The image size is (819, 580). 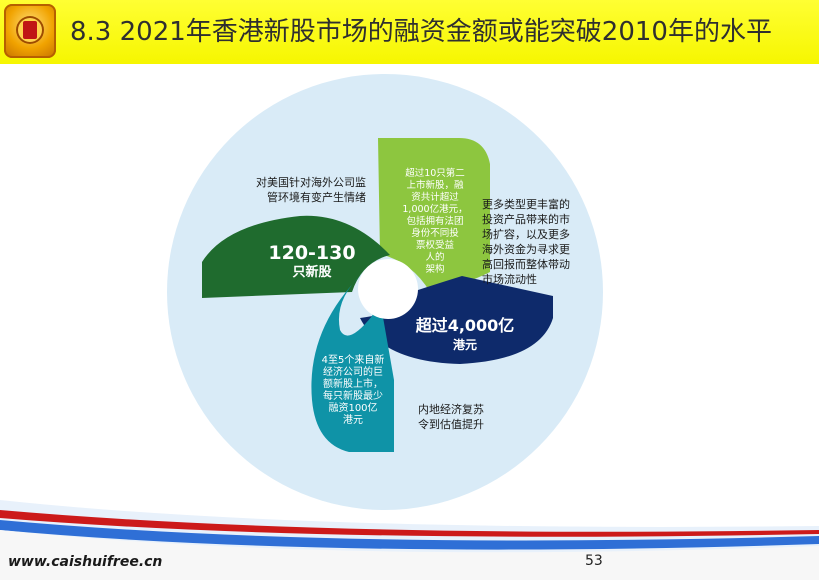 What do you see at coordinates (409, 523) in the screenshot?
I see `wave-red` at bounding box center [409, 523].